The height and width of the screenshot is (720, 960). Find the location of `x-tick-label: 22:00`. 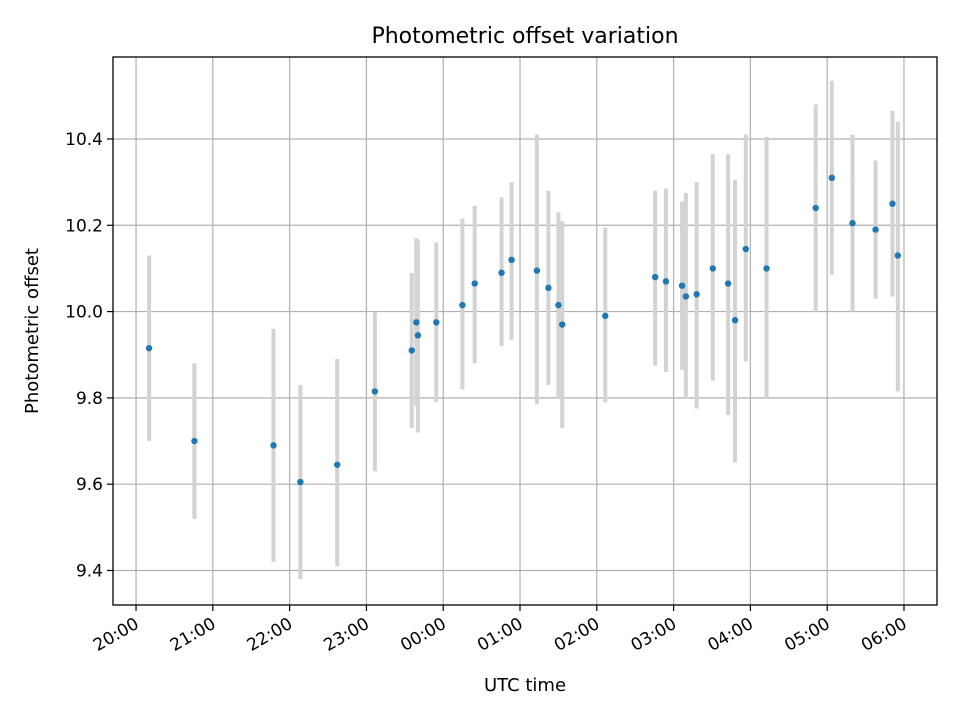

x-tick-label: 22:00 is located at coordinates (270, 635).